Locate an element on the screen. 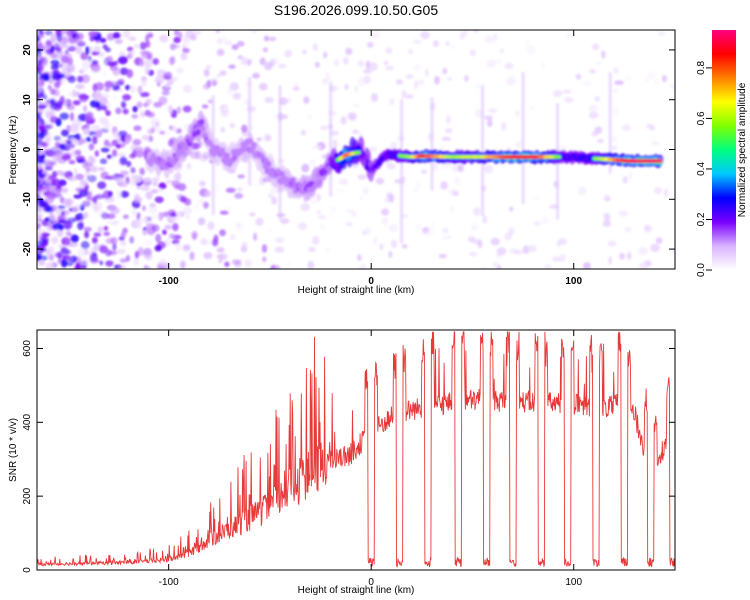 The width and height of the screenshot is (750, 600). striation is located at coordinates (610, 123).